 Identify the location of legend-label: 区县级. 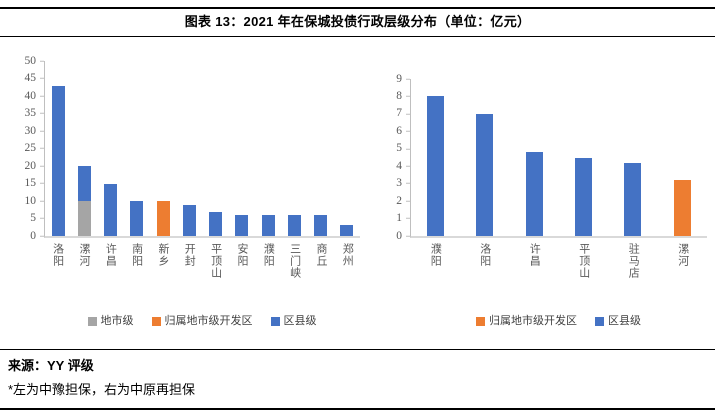
(624, 321).